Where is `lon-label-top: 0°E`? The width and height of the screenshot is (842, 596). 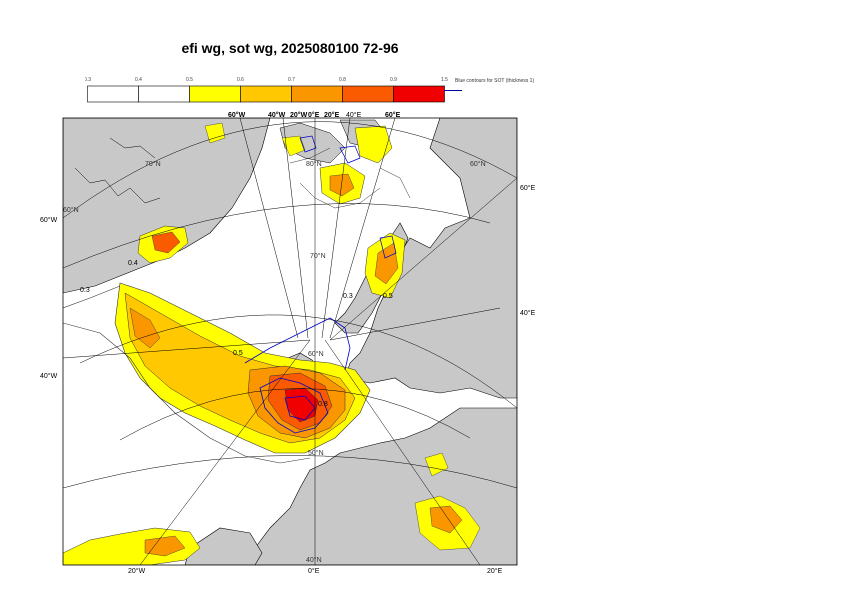
lon-label-top: 0°E is located at coordinates (314, 115).